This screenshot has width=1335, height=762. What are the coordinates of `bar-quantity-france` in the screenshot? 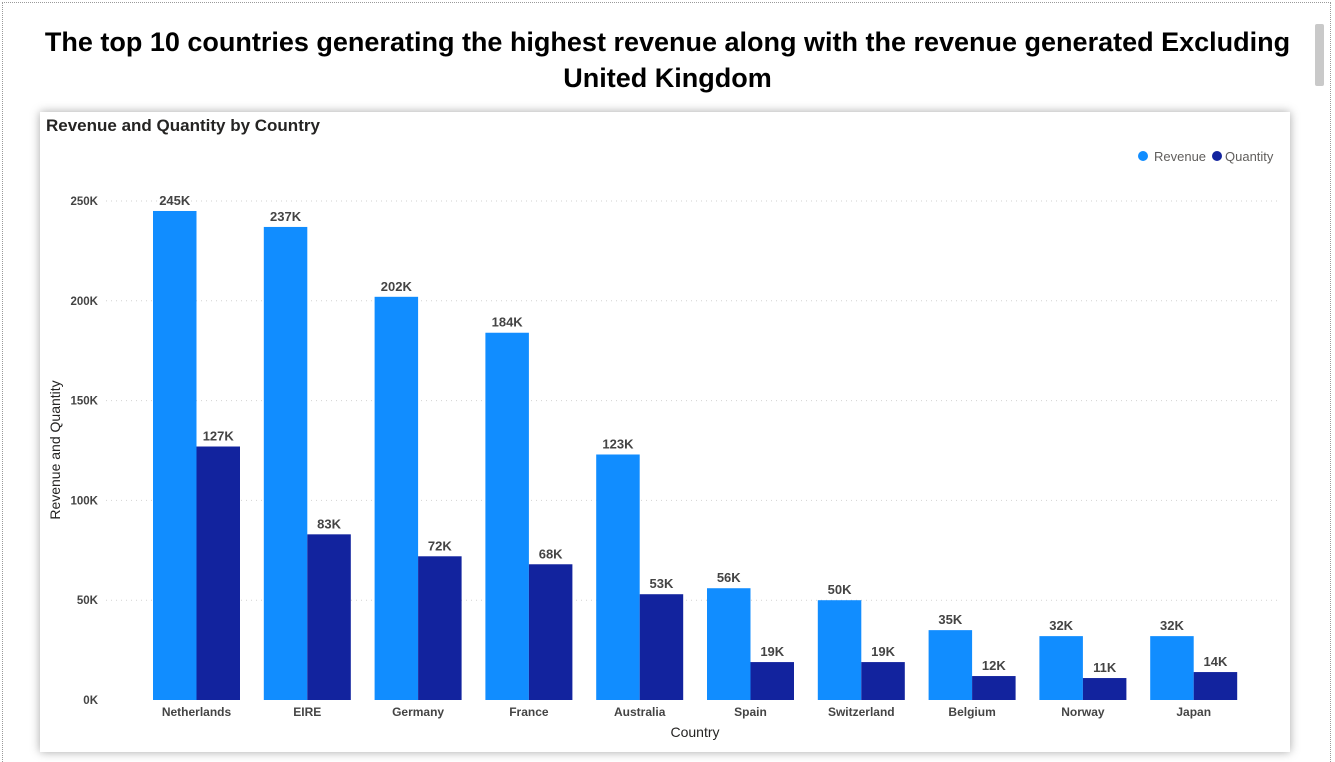 It's located at (550, 632).